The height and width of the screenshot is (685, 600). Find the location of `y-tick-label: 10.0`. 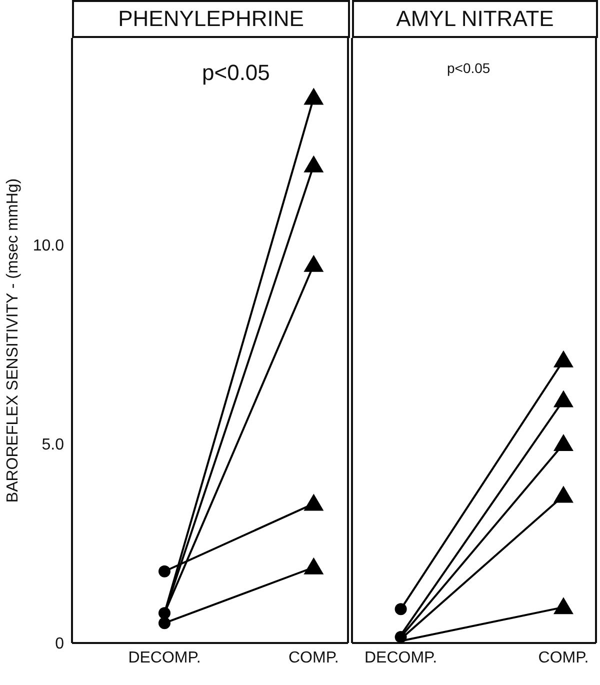

y-tick-label: 10.0 is located at coordinates (48, 246).